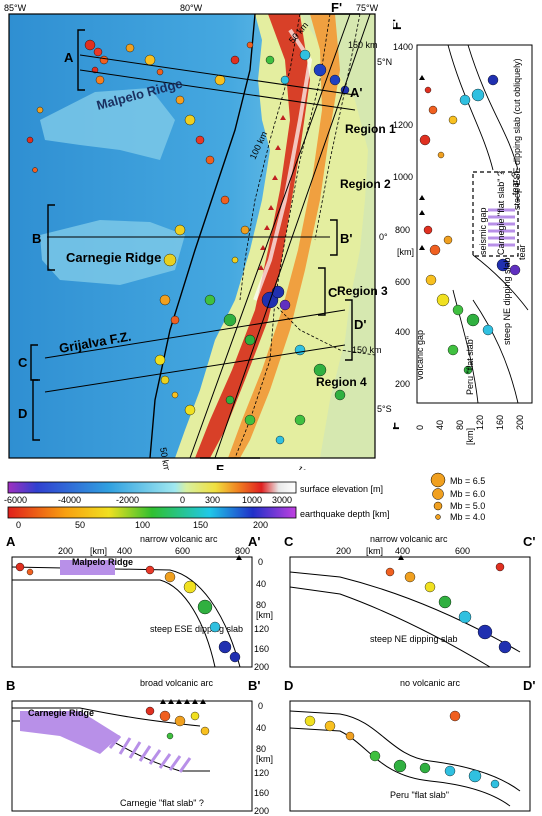 Image resolution: width=542 pixels, height=816 pixels. What do you see at coordinates (402, 551) in the screenshot?
I see `c-xtick-400: 400` at bounding box center [402, 551].